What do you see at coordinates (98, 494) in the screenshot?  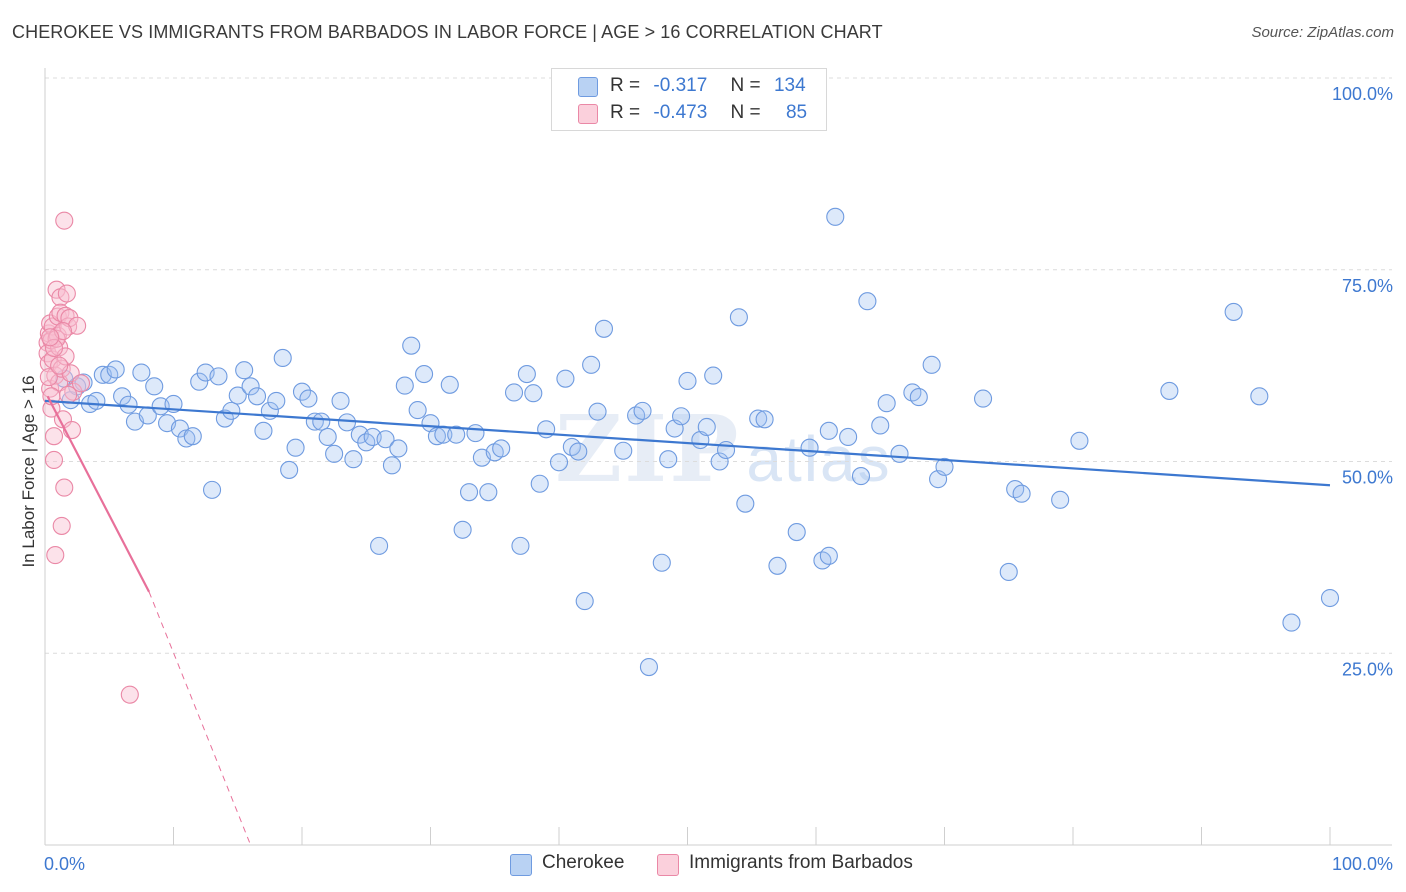 I see `barbados-trend-line` at bounding box center [98, 494].